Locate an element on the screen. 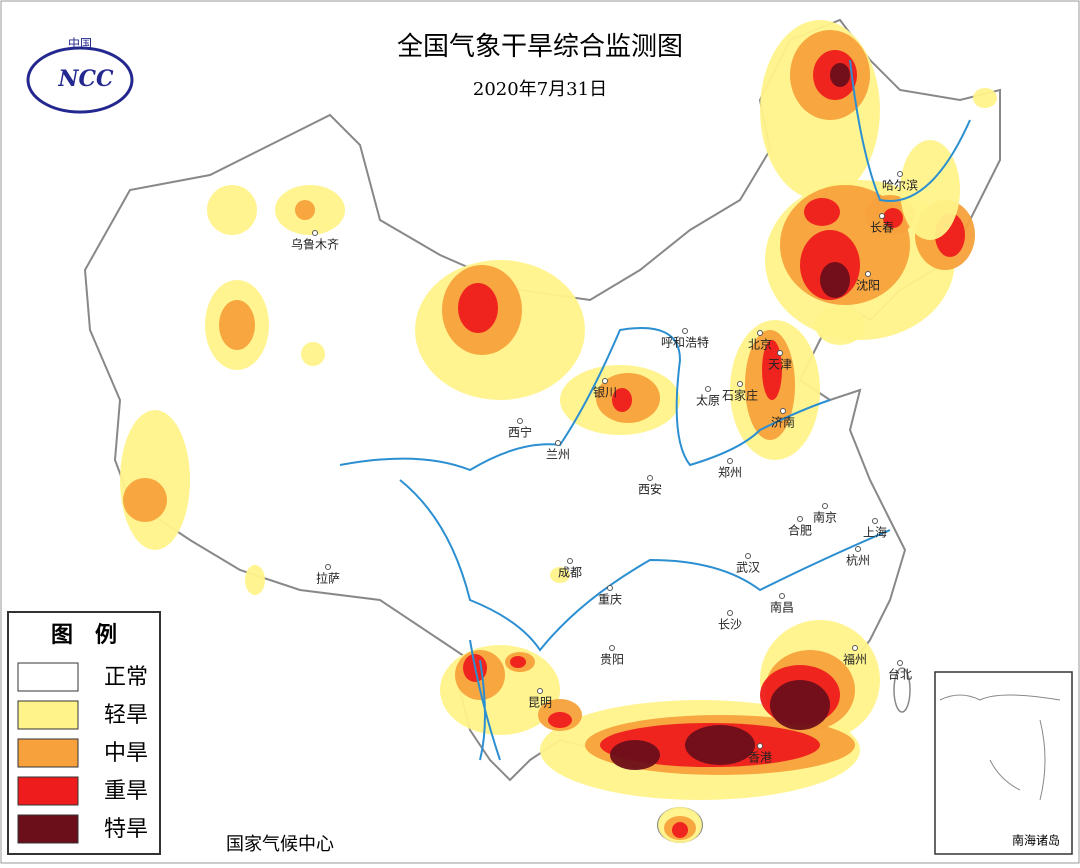 Image resolution: width=1080 pixels, height=868 pixels. southwest-rivers is located at coordinates (485, 700).